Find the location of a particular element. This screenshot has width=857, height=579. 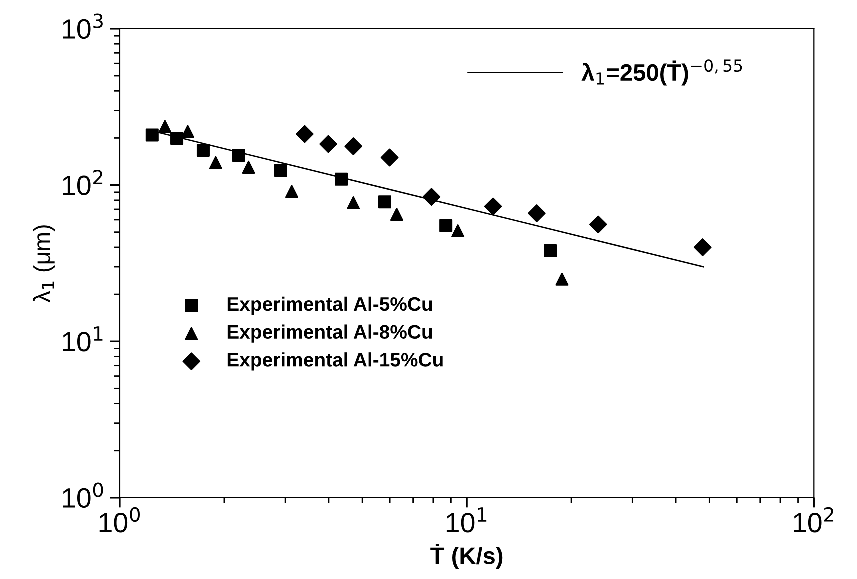

legend-label: Experimental Al-5%Cu is located at coordinates (330, 306).